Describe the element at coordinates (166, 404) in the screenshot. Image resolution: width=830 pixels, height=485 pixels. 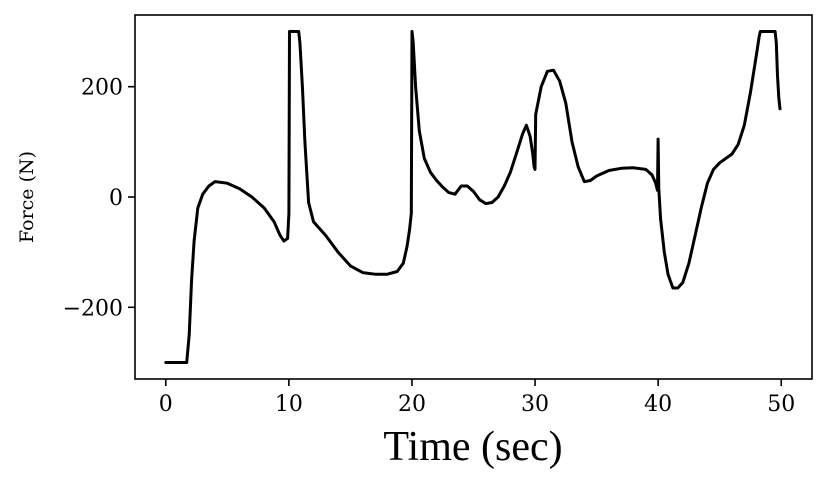
I see `x-tick-label: 0` at that location.